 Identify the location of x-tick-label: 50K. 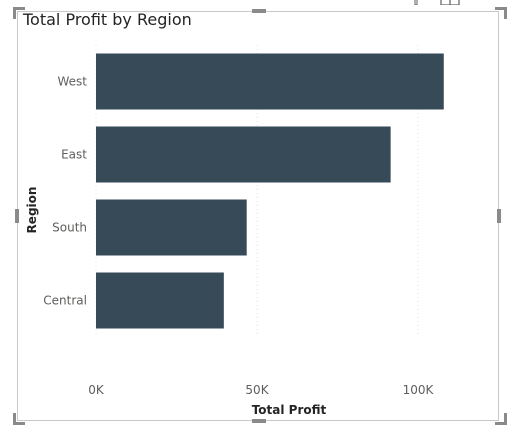
(257, 390).